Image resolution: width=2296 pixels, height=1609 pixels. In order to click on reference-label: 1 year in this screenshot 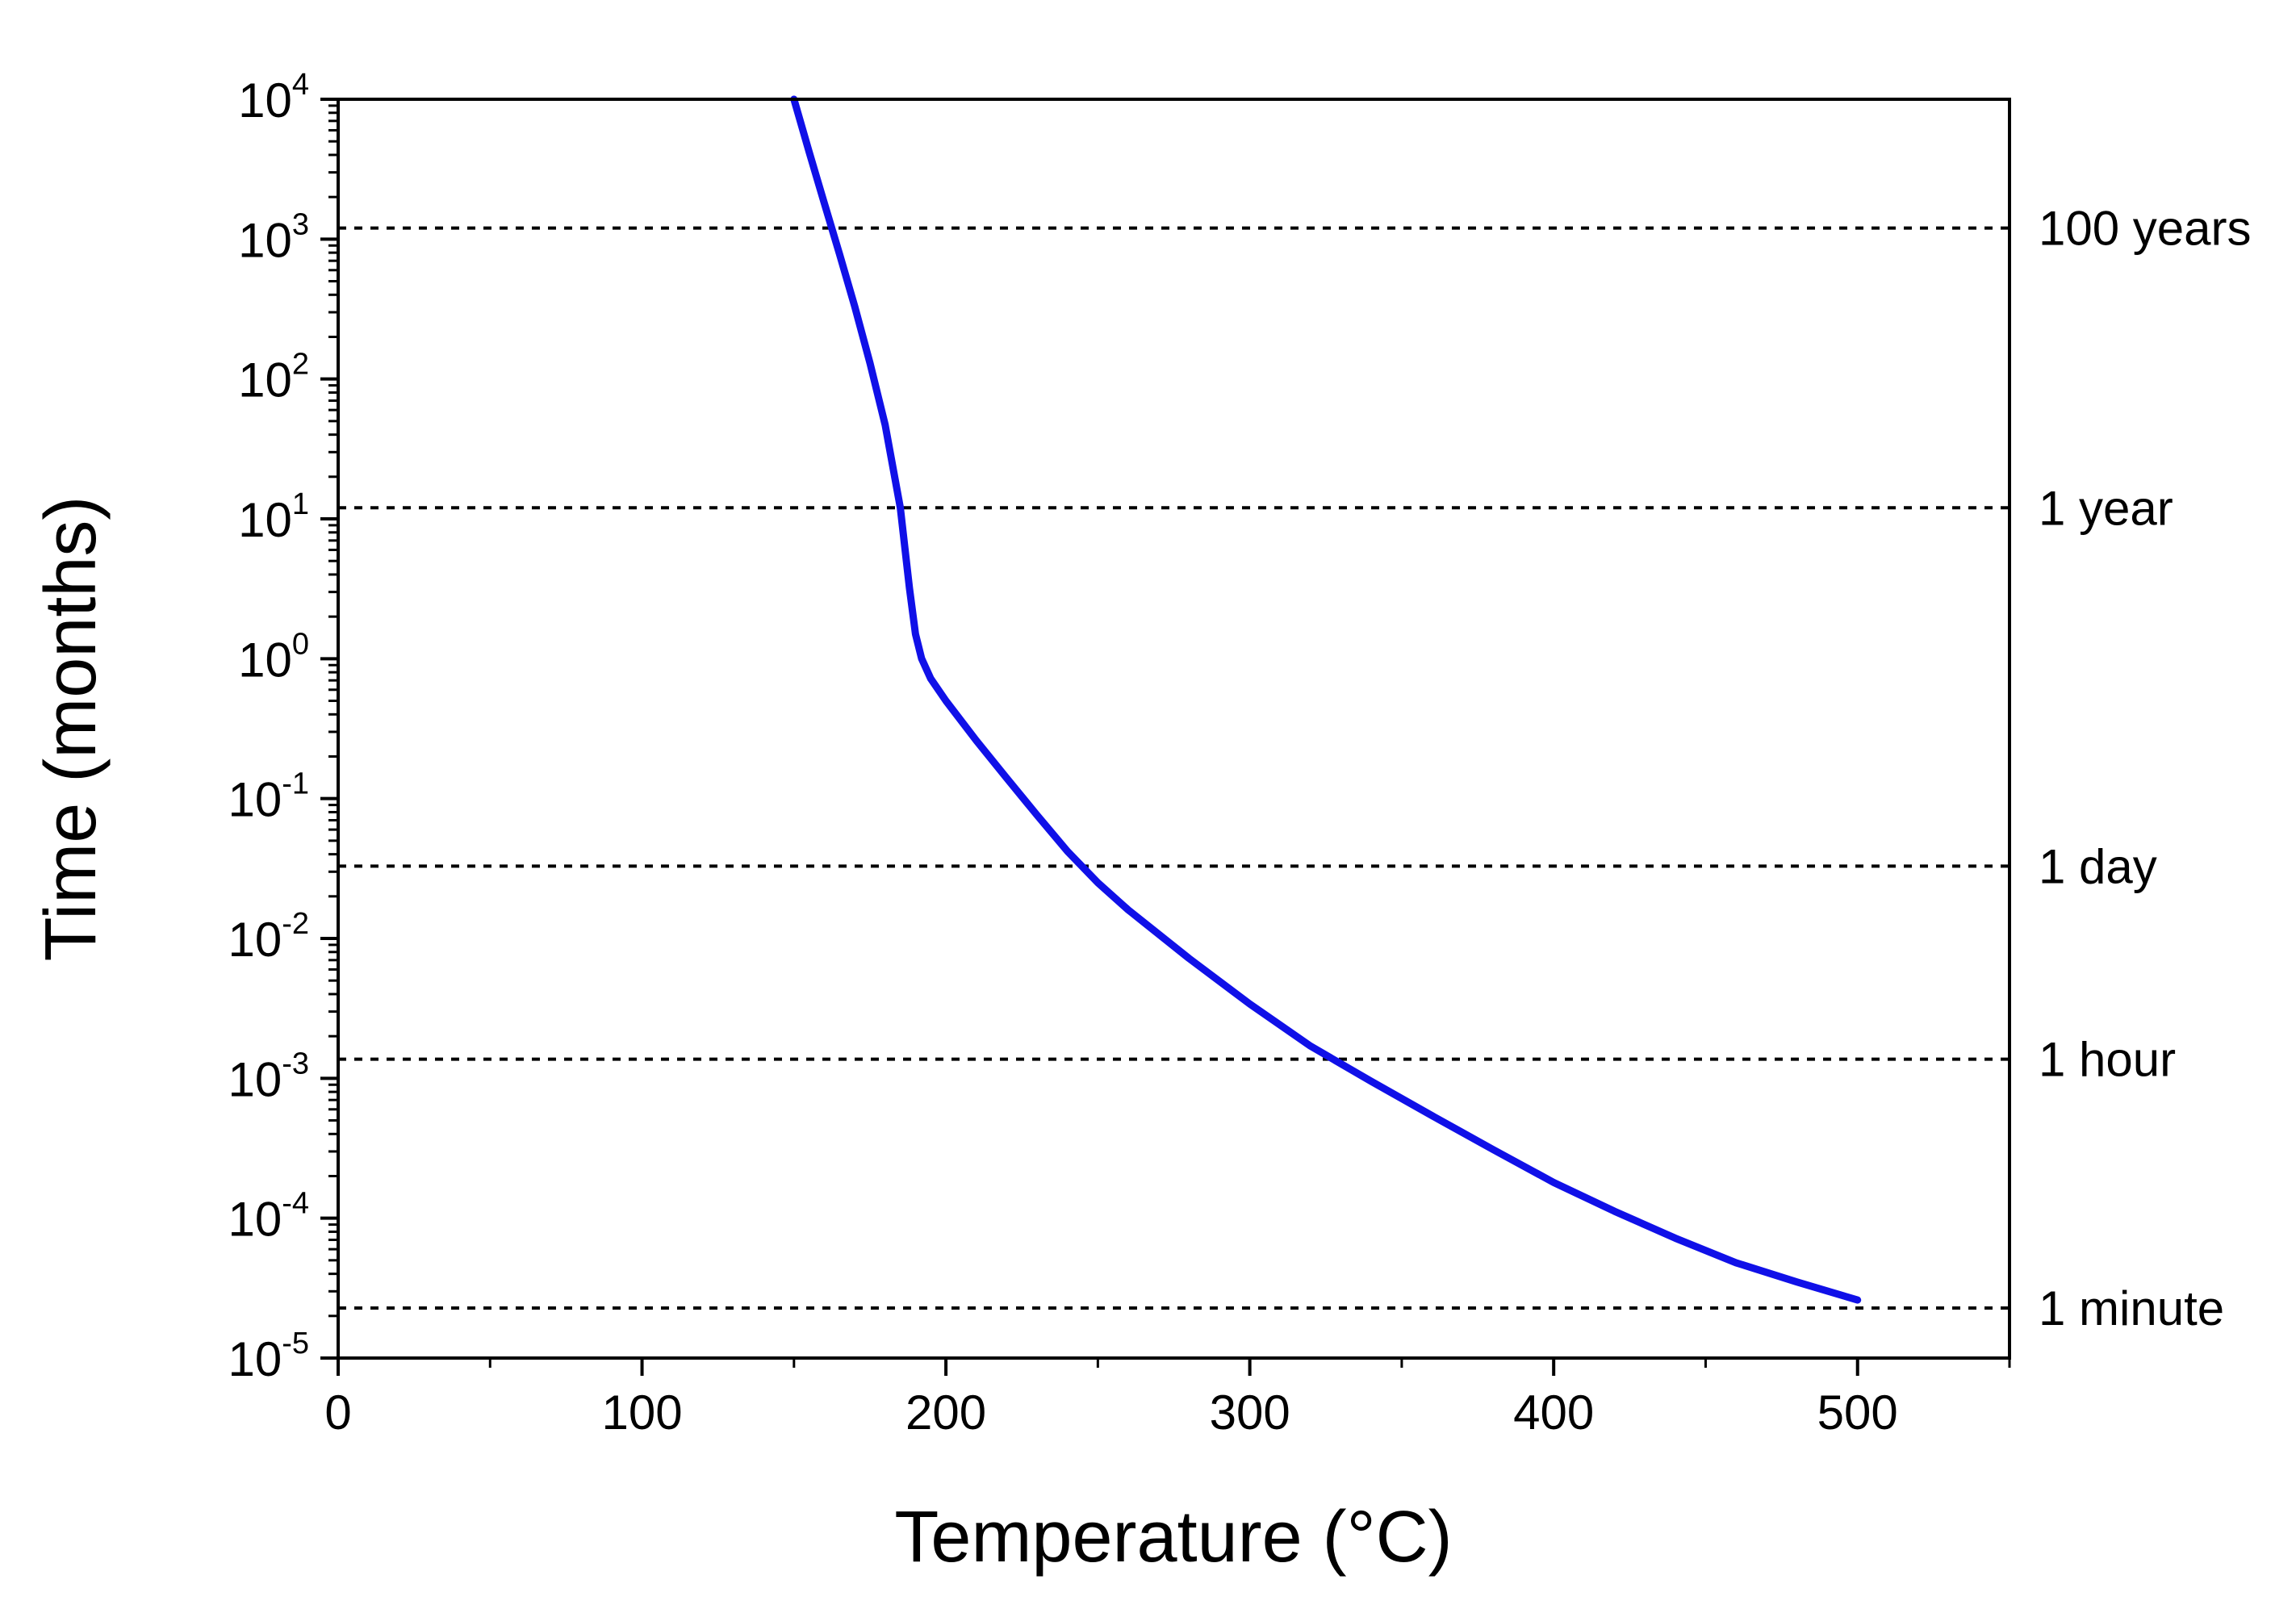, I will do `click(2106, 508)`.